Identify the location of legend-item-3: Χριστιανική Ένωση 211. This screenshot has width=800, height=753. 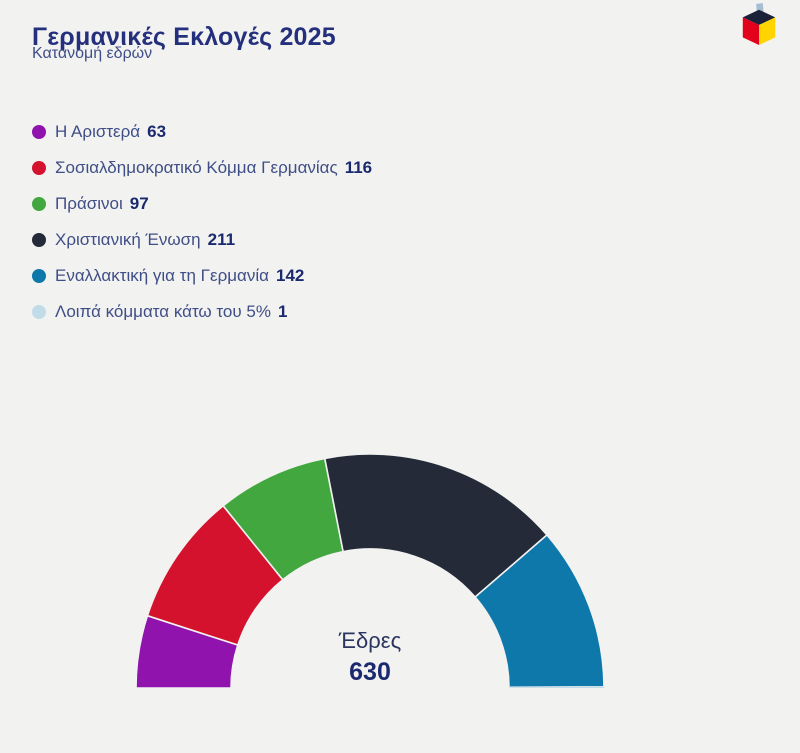
(202, 240).